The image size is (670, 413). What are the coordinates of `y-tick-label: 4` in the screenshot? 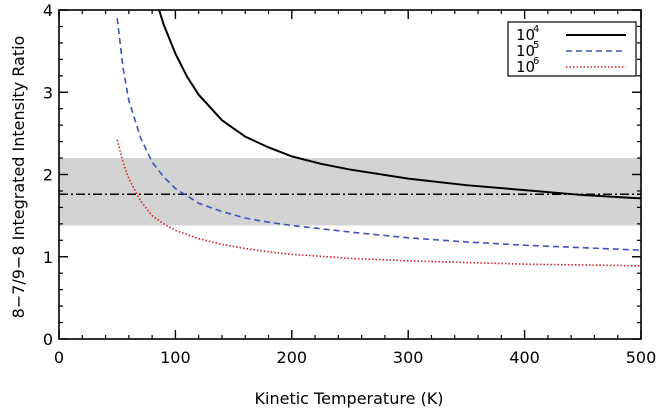 It's located at (48, 10).